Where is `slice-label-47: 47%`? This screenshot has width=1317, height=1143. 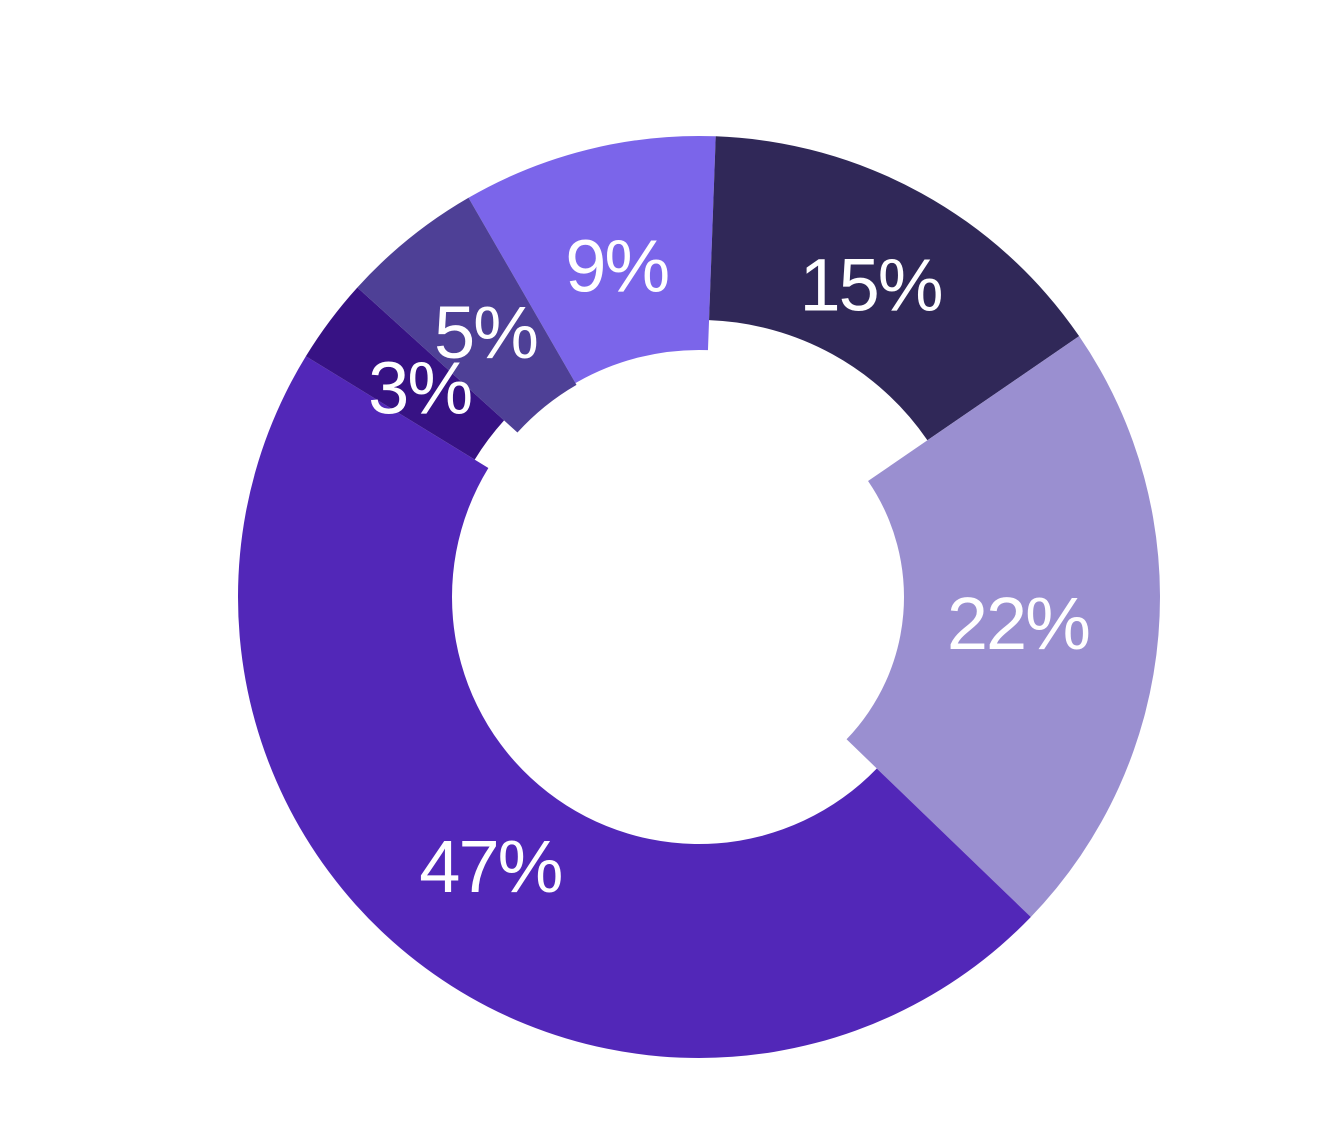 slice-label-47: 47% is located at coordinates (490, 866).